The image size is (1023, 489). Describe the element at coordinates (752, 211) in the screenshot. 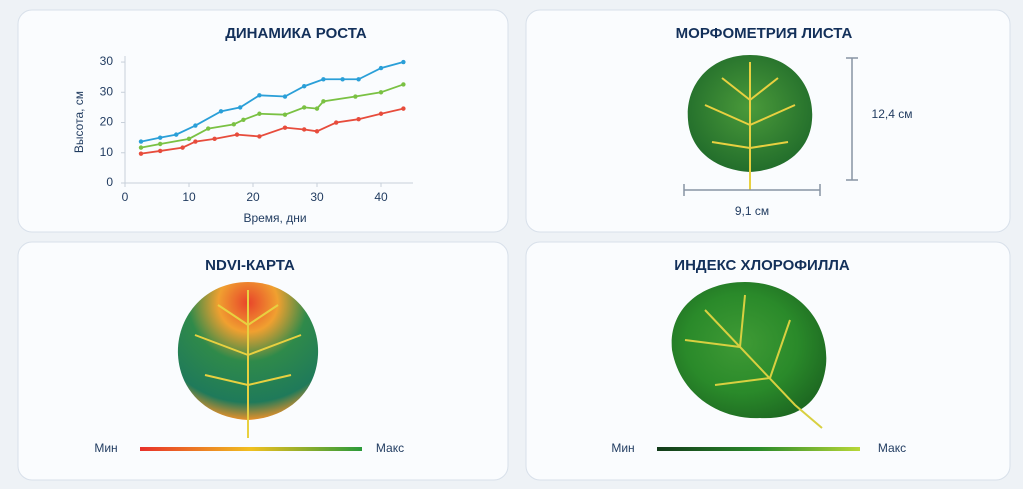

I see `width-label: 9,1 см` at that location.